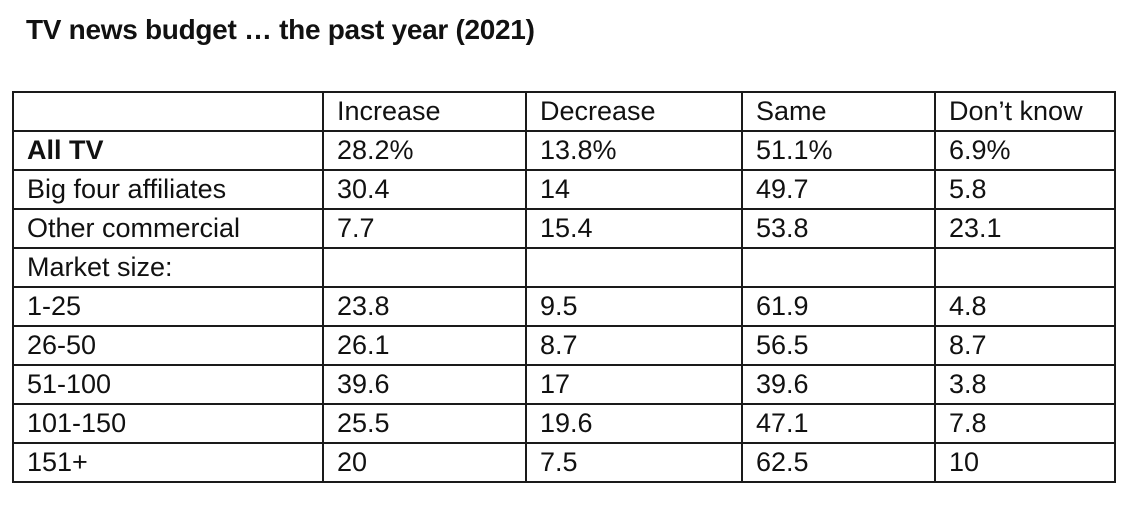  I want to click on header-cell-corner, so click(168, 111).